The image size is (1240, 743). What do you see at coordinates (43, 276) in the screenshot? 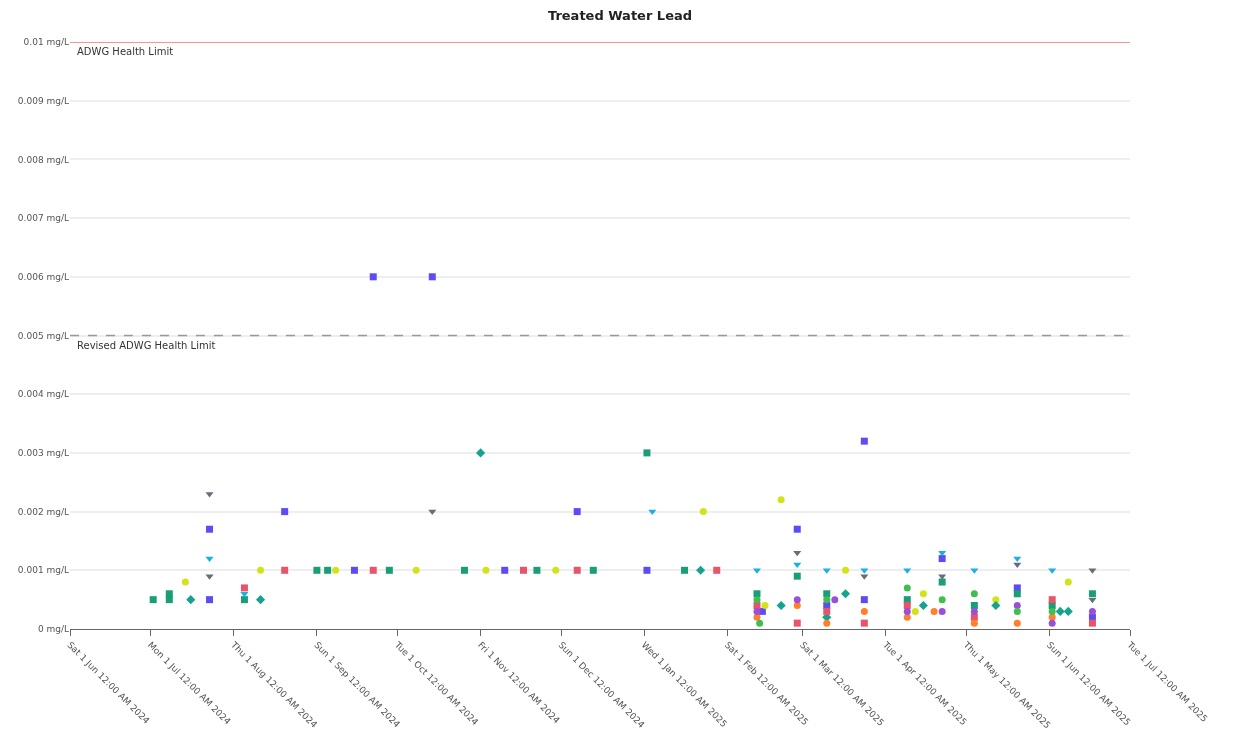
I see `y-tick-label: 0.006 mg/L` at bounding box center [43, 276].